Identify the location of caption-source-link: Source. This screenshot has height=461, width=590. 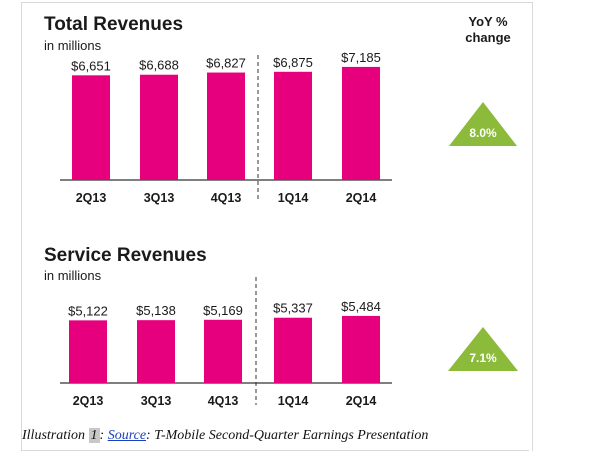
(127, 435).